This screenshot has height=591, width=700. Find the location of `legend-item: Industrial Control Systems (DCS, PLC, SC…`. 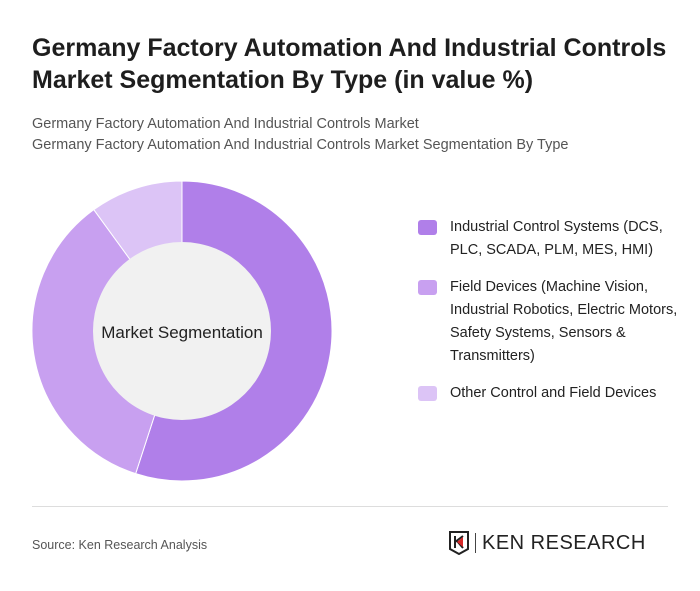

legend-item: Industrial Control Systems (DCS, PLC, SC… is located at coordinates (548, 239).